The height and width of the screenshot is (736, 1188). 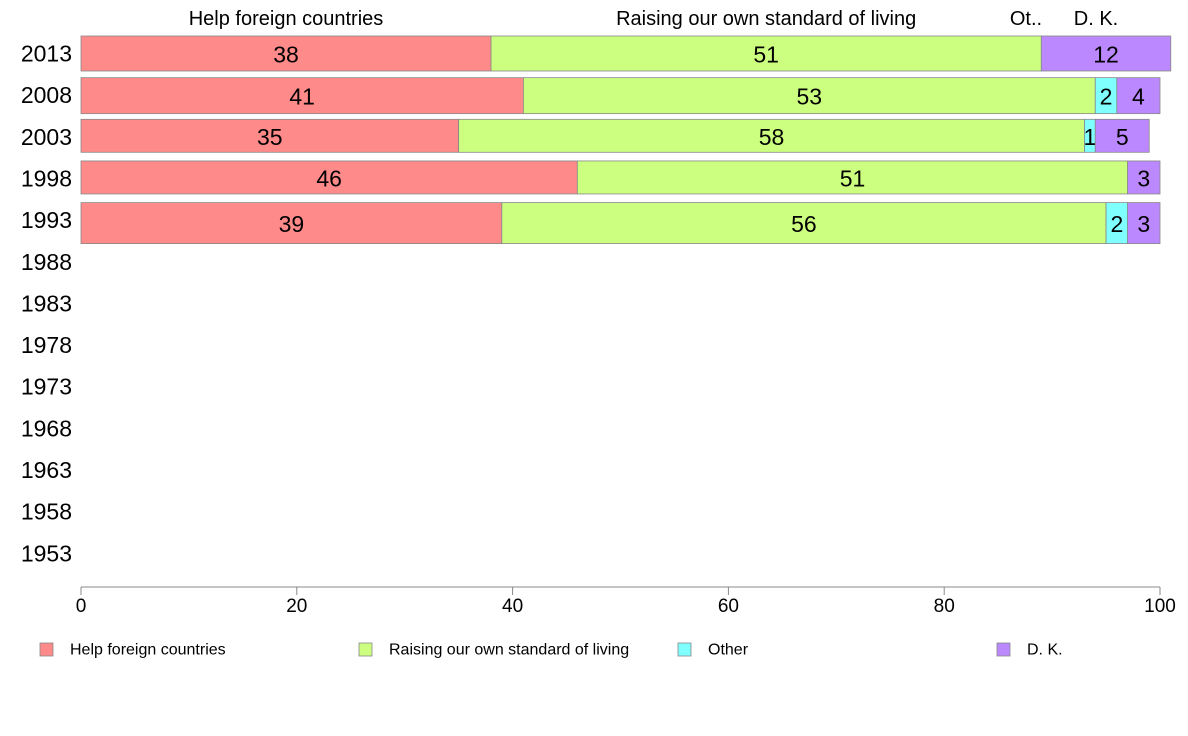 I want to click on bar-value-label-2008-0: 41, so click(x=302, y=97).